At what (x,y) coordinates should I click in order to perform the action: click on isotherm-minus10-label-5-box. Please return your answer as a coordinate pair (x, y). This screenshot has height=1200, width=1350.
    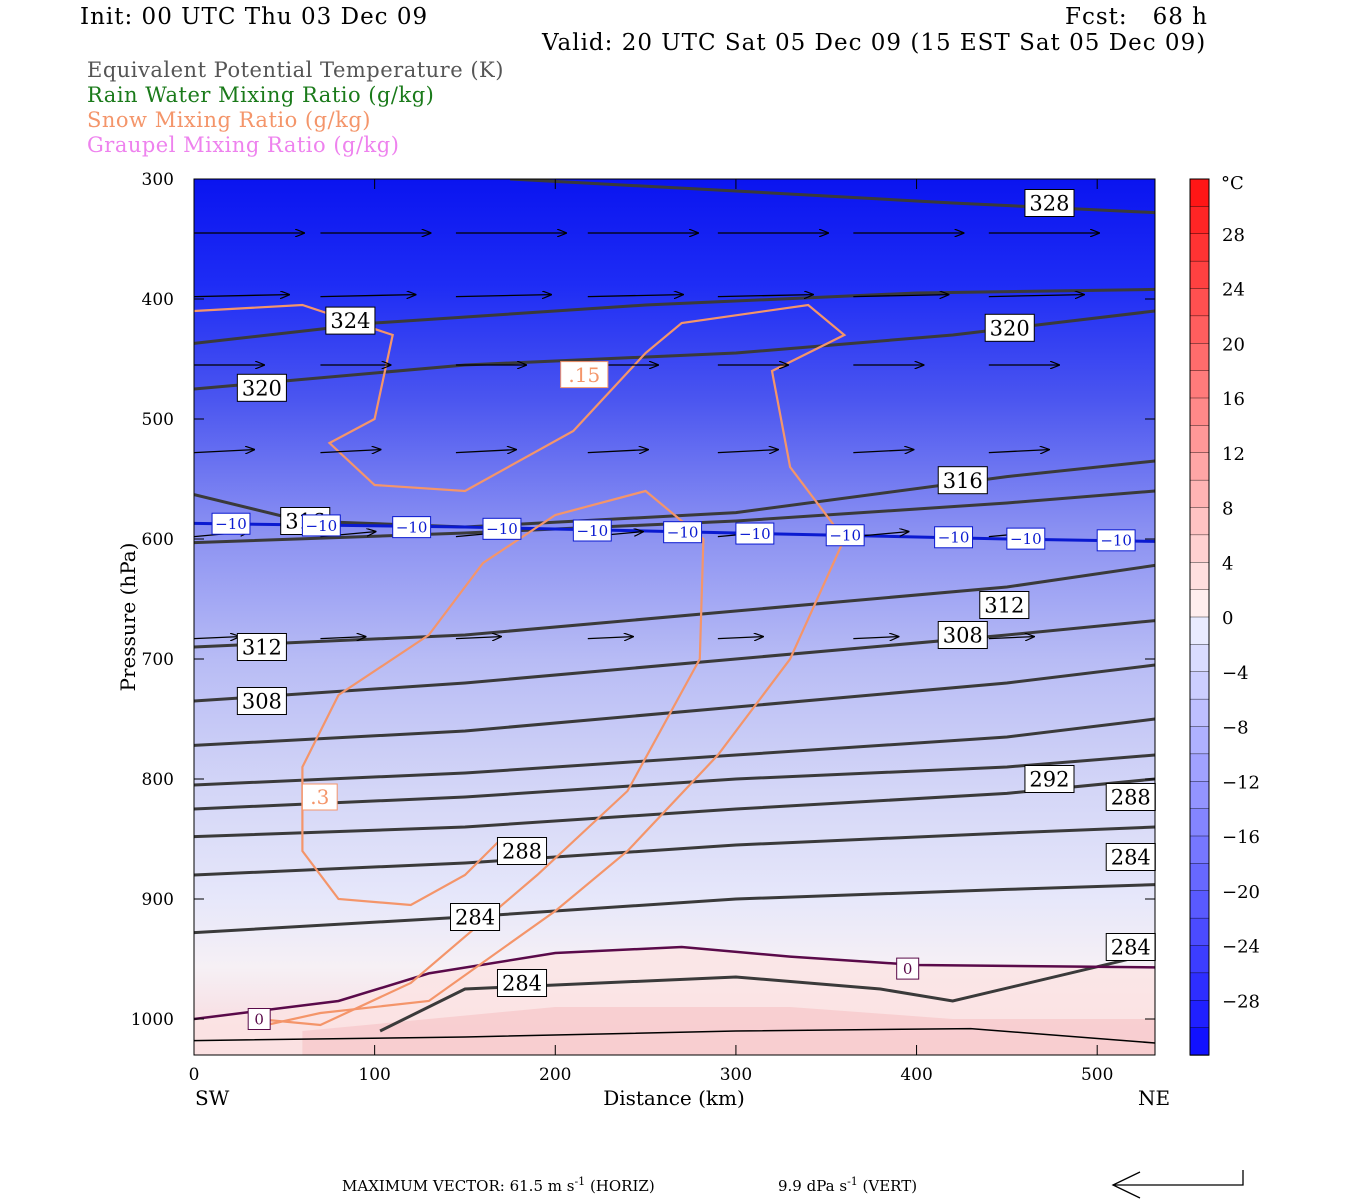
    Looking at the image, I should click on (683, 532).